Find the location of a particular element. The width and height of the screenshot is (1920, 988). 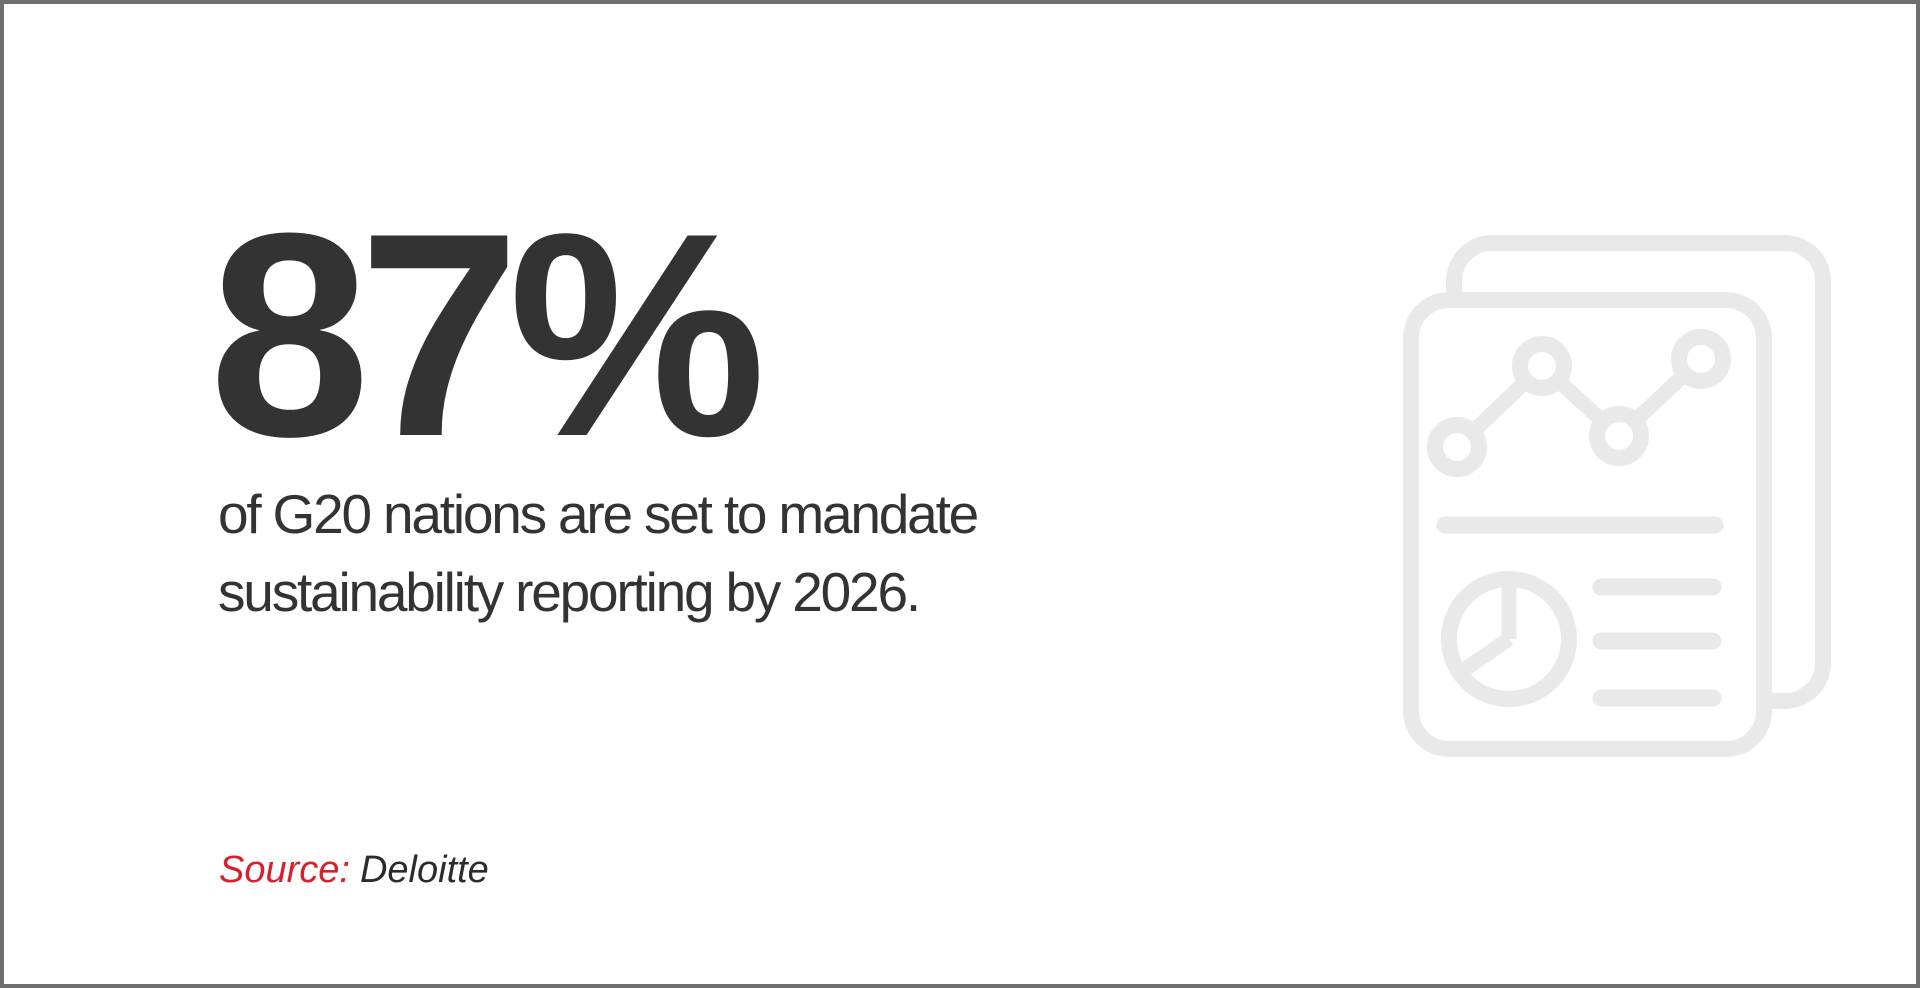

stat-value: 87% is located at coordinates (487, 335).